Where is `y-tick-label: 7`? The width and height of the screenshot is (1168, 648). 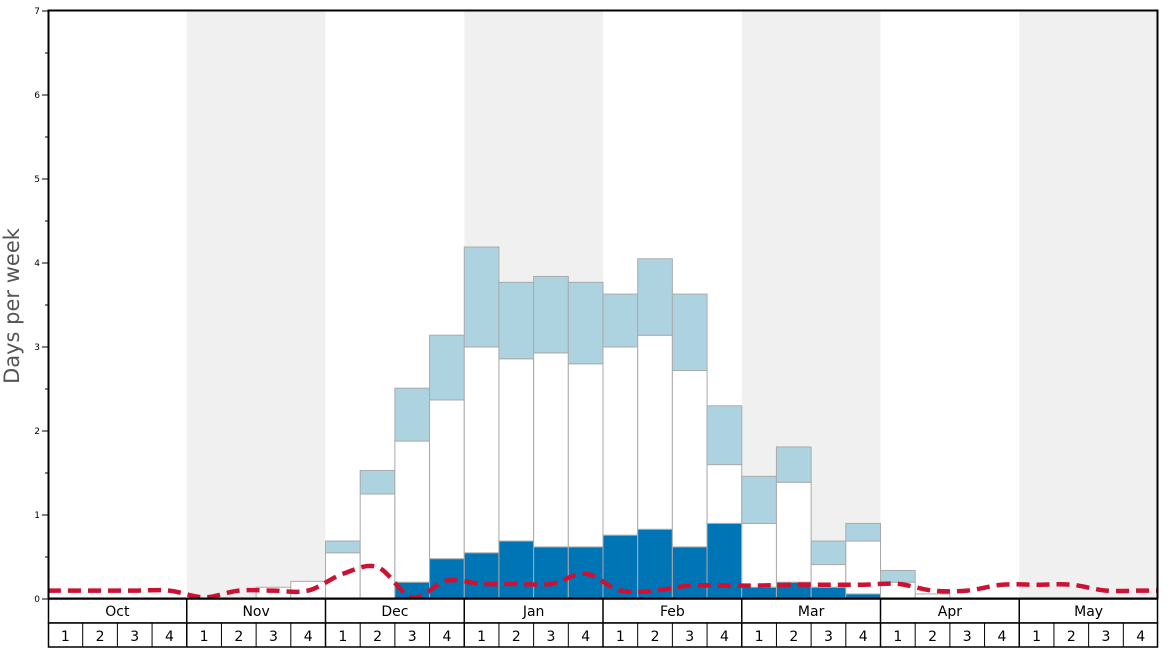 y-tick-label: 7 is located at coordinates (37, 12).